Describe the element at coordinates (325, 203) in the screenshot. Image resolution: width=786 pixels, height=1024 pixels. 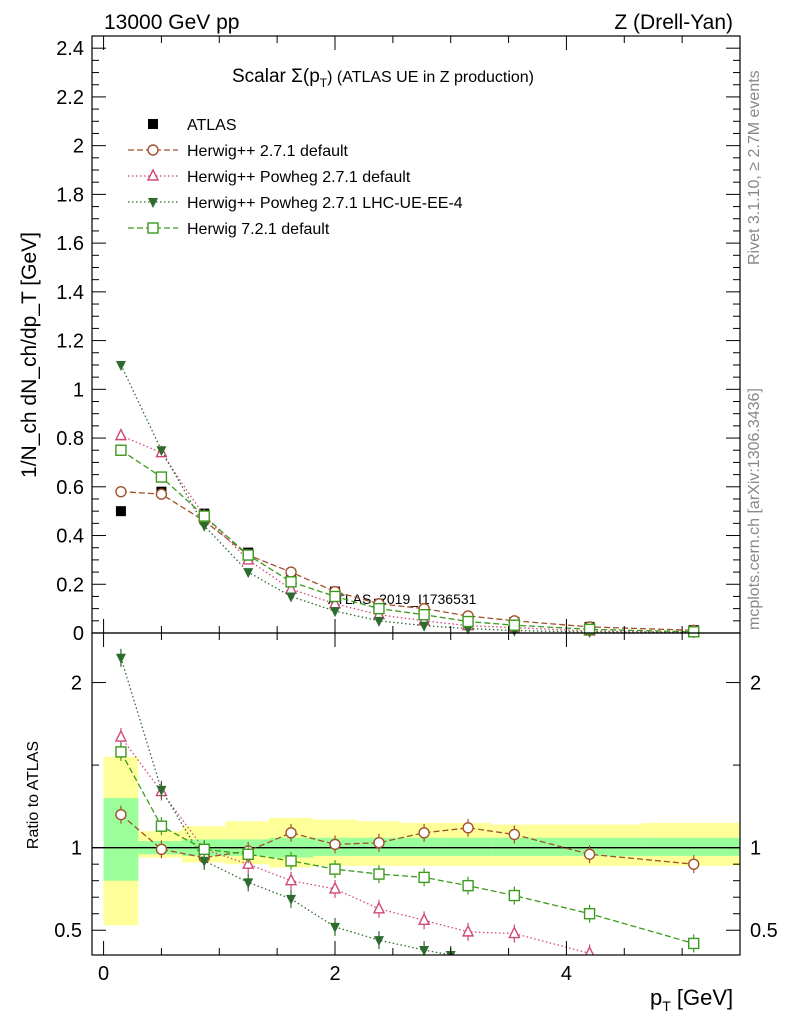
I see `legend-label: Herwig++ Powheg 2.7.1 LHC-UE-EE-4` at that location.